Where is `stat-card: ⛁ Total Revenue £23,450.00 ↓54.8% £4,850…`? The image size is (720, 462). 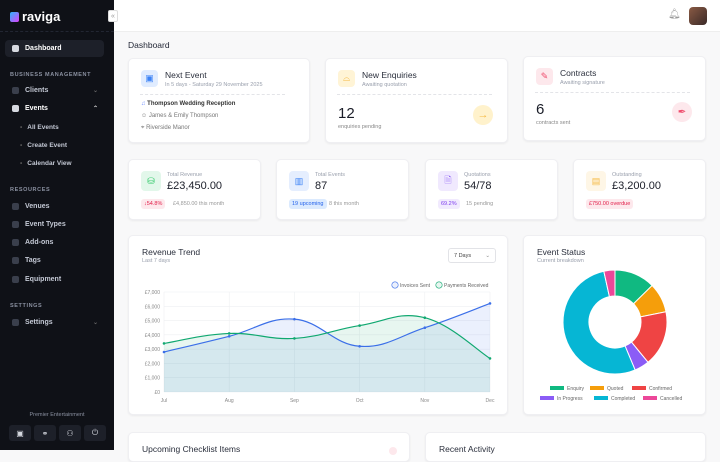 stat-card: ⛁ Total Revenue £23,450.00 ↓54.8% £4,850… is located at coordinates (194, 189).